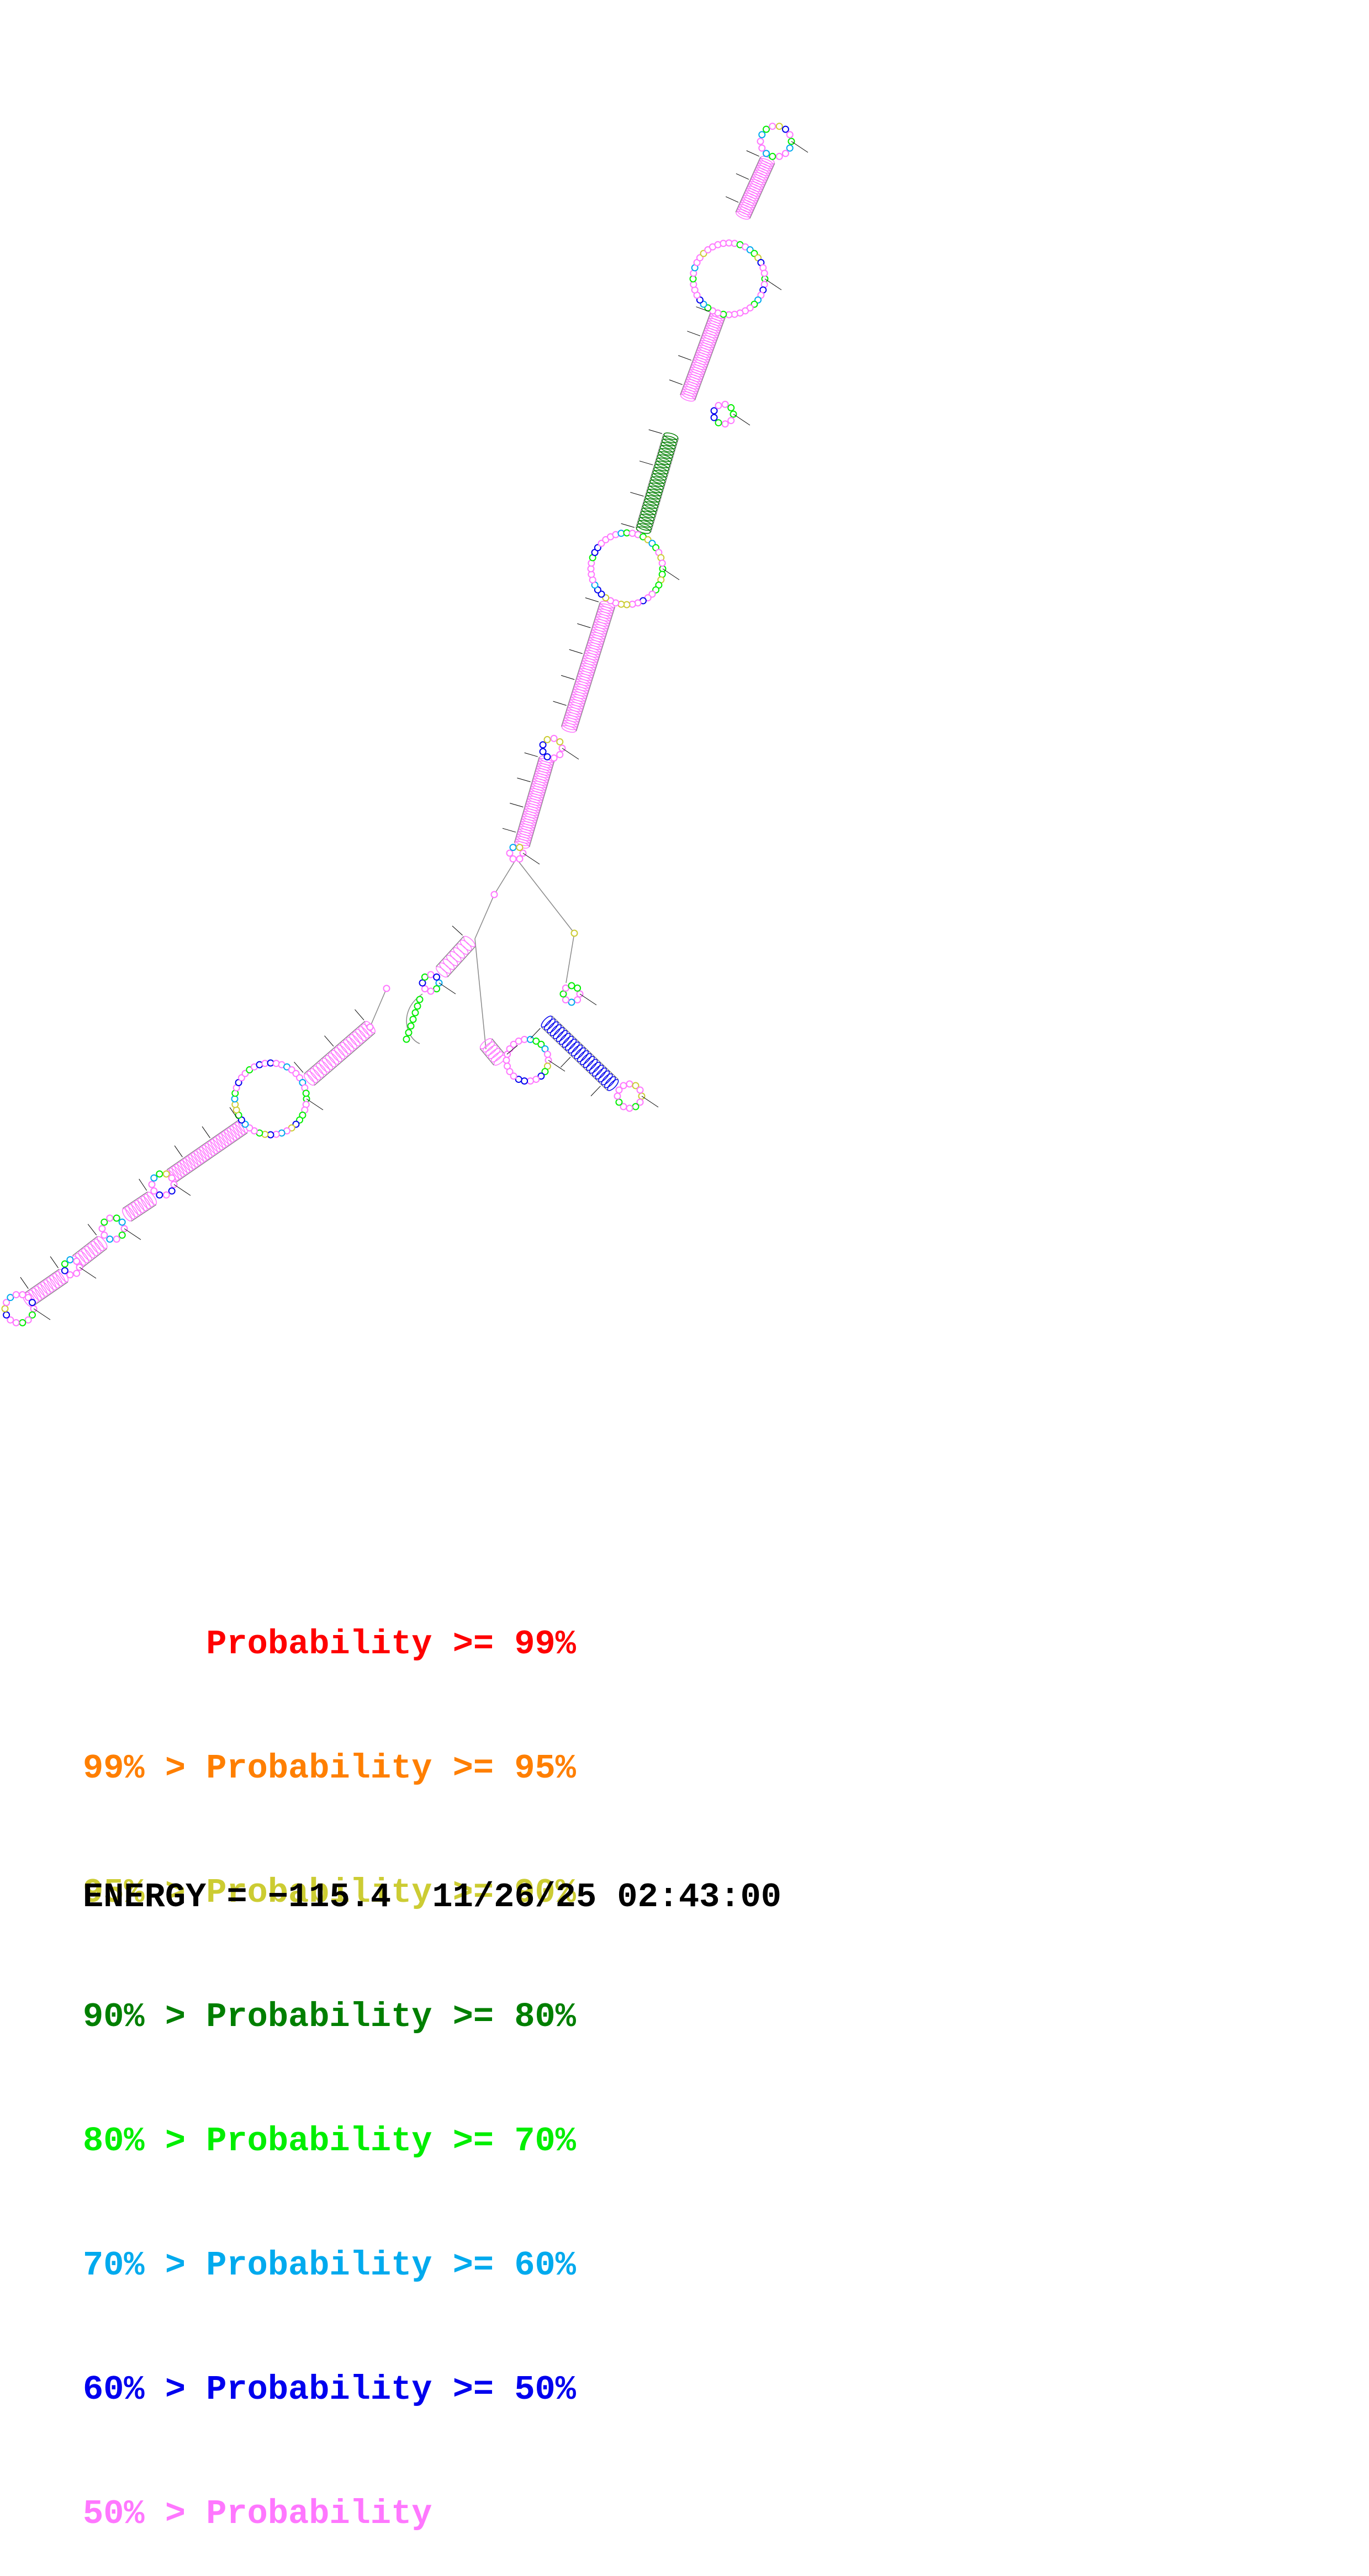  I want to click on energy-timestamp: ENERGY = −115.4 11/26/25 02:43:00, so click(432, 1897).